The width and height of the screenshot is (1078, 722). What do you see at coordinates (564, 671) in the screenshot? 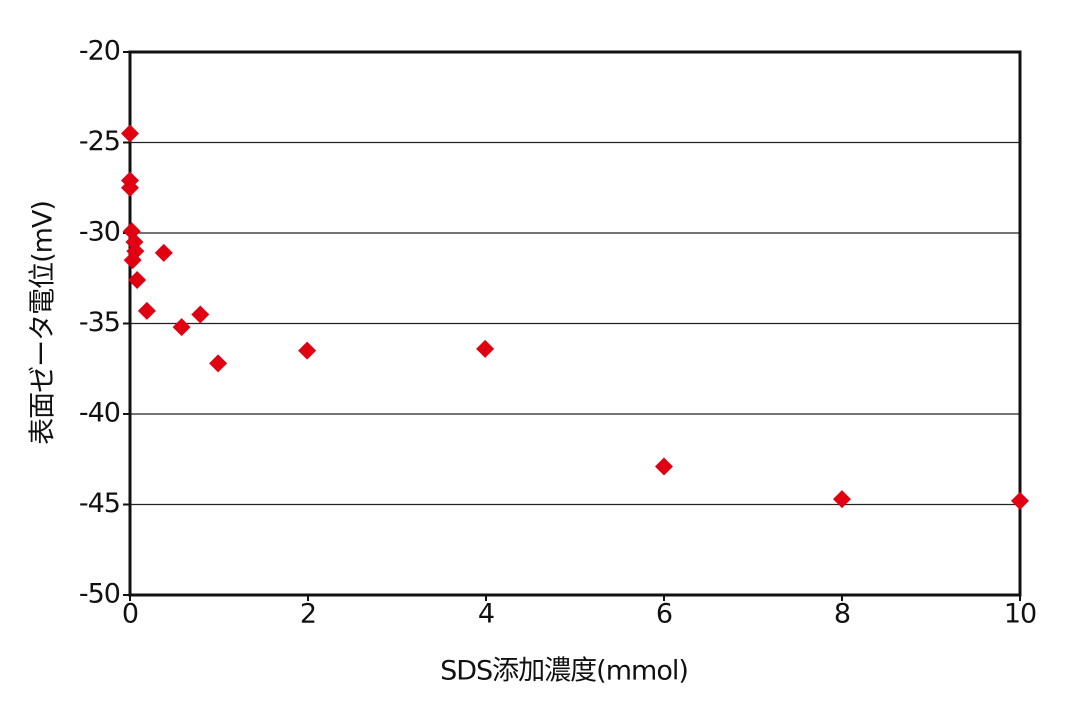
I see `x-axis-label: SDS添加濃度(mmol)` at bounding box center [564, 671].